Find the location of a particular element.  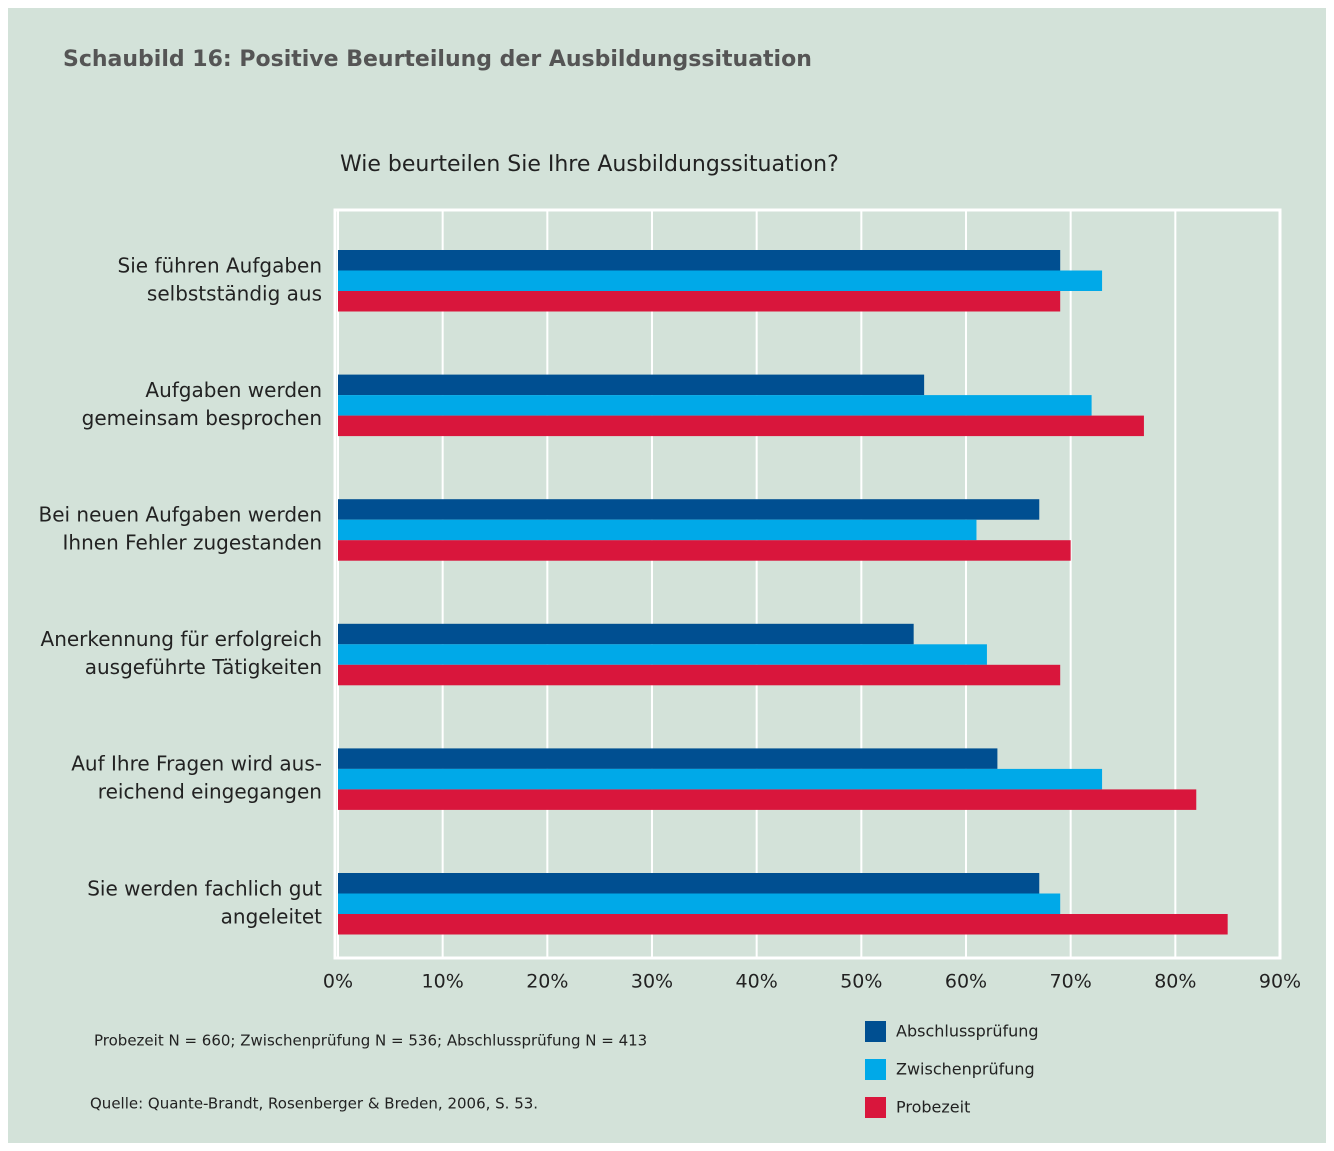

y-tick-label: reichend eingegangen is located at coordinates (210, 792).